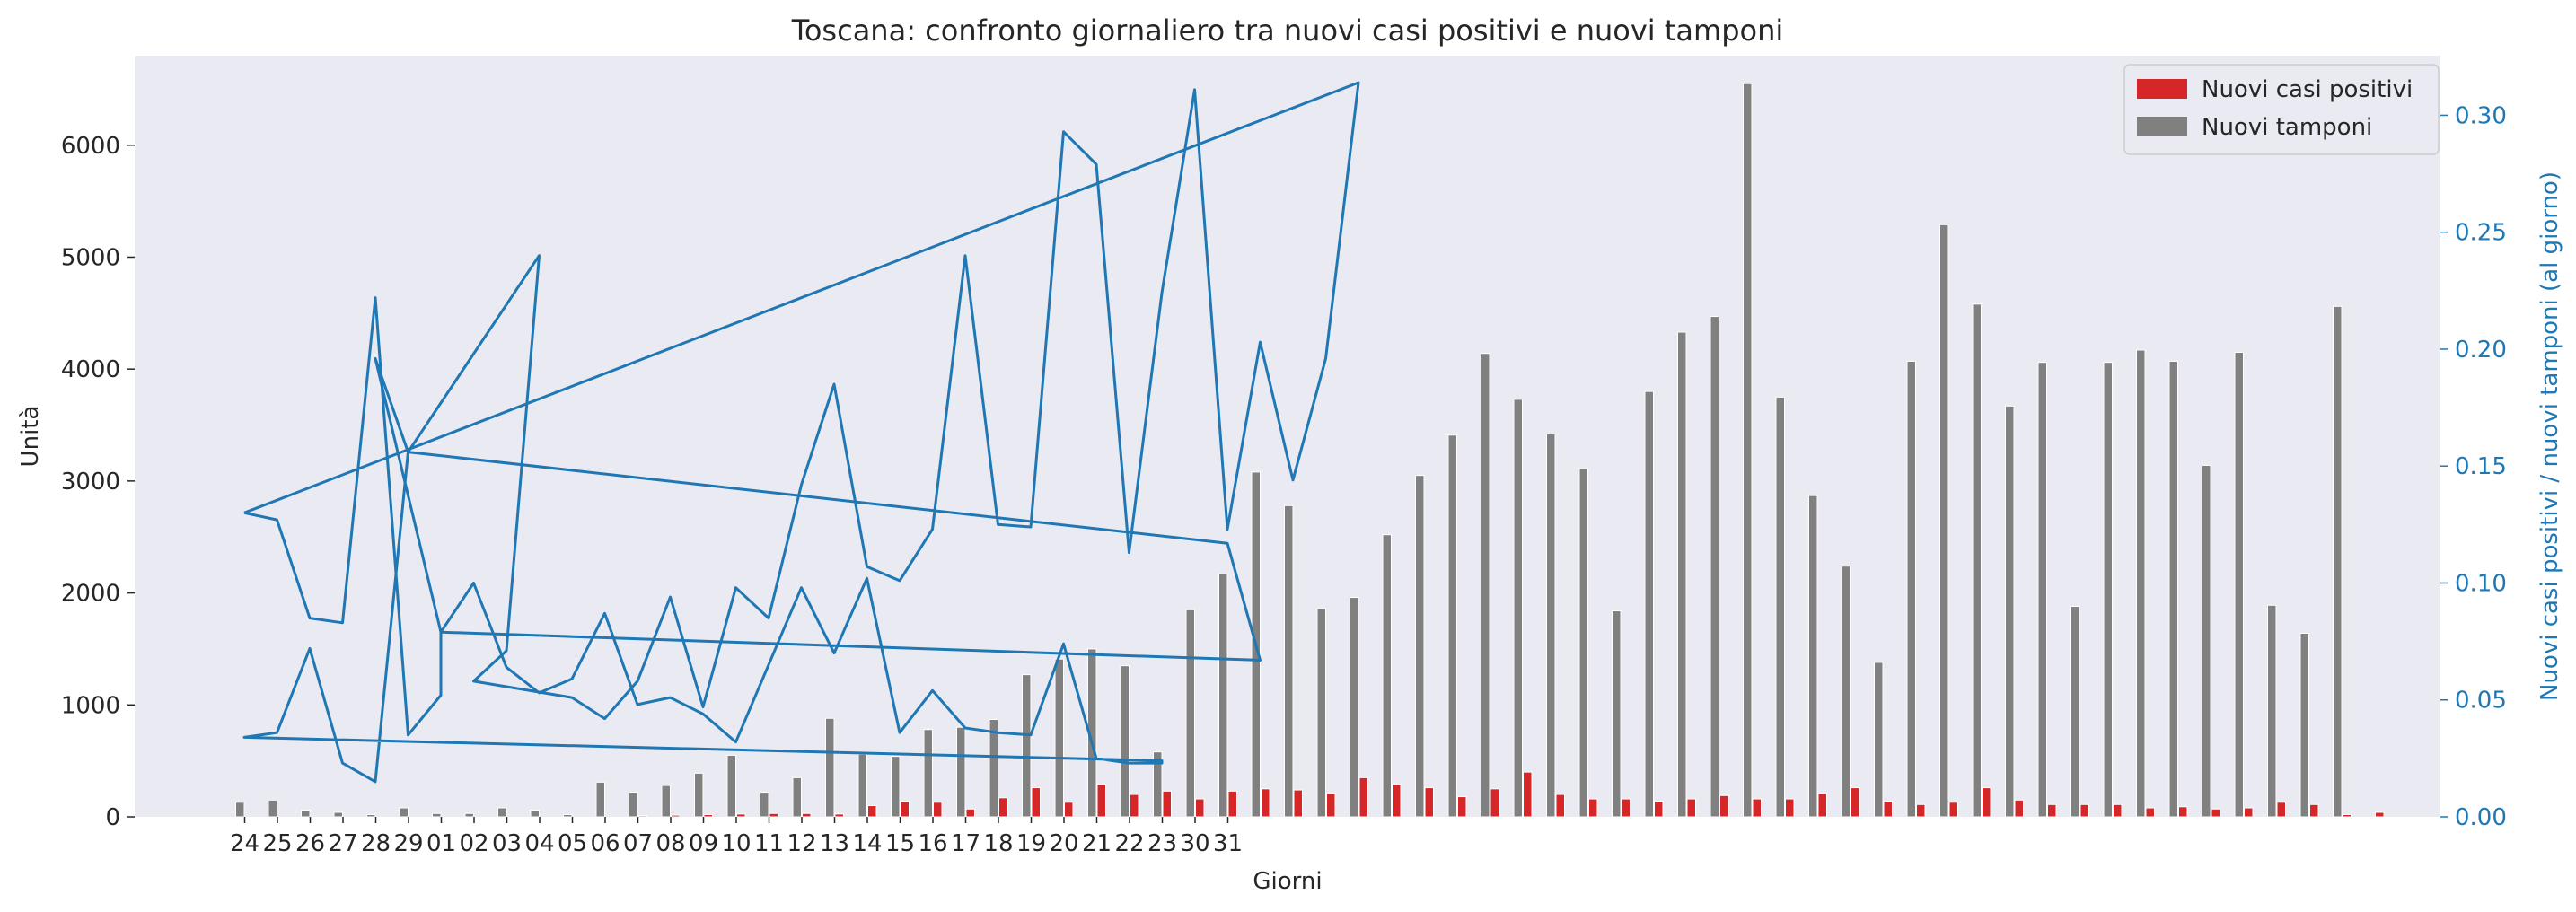 Image resolution: width=2576 pixels, height=912 pixels. Describe the element at coordinates (342, 843) in the screenshot. I see `x-tick-label: 27` at that location.